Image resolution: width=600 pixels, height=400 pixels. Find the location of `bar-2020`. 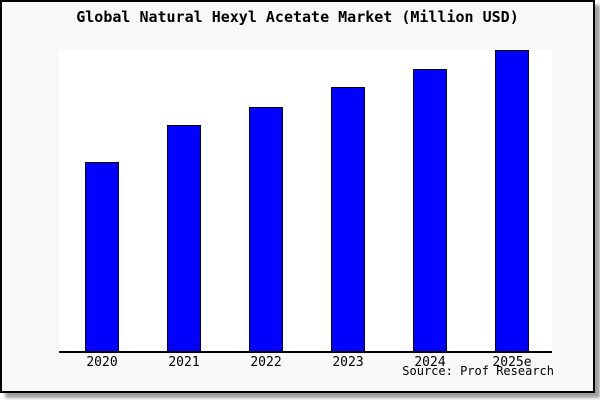

bar-2020 is located at coordinates (102, 256).